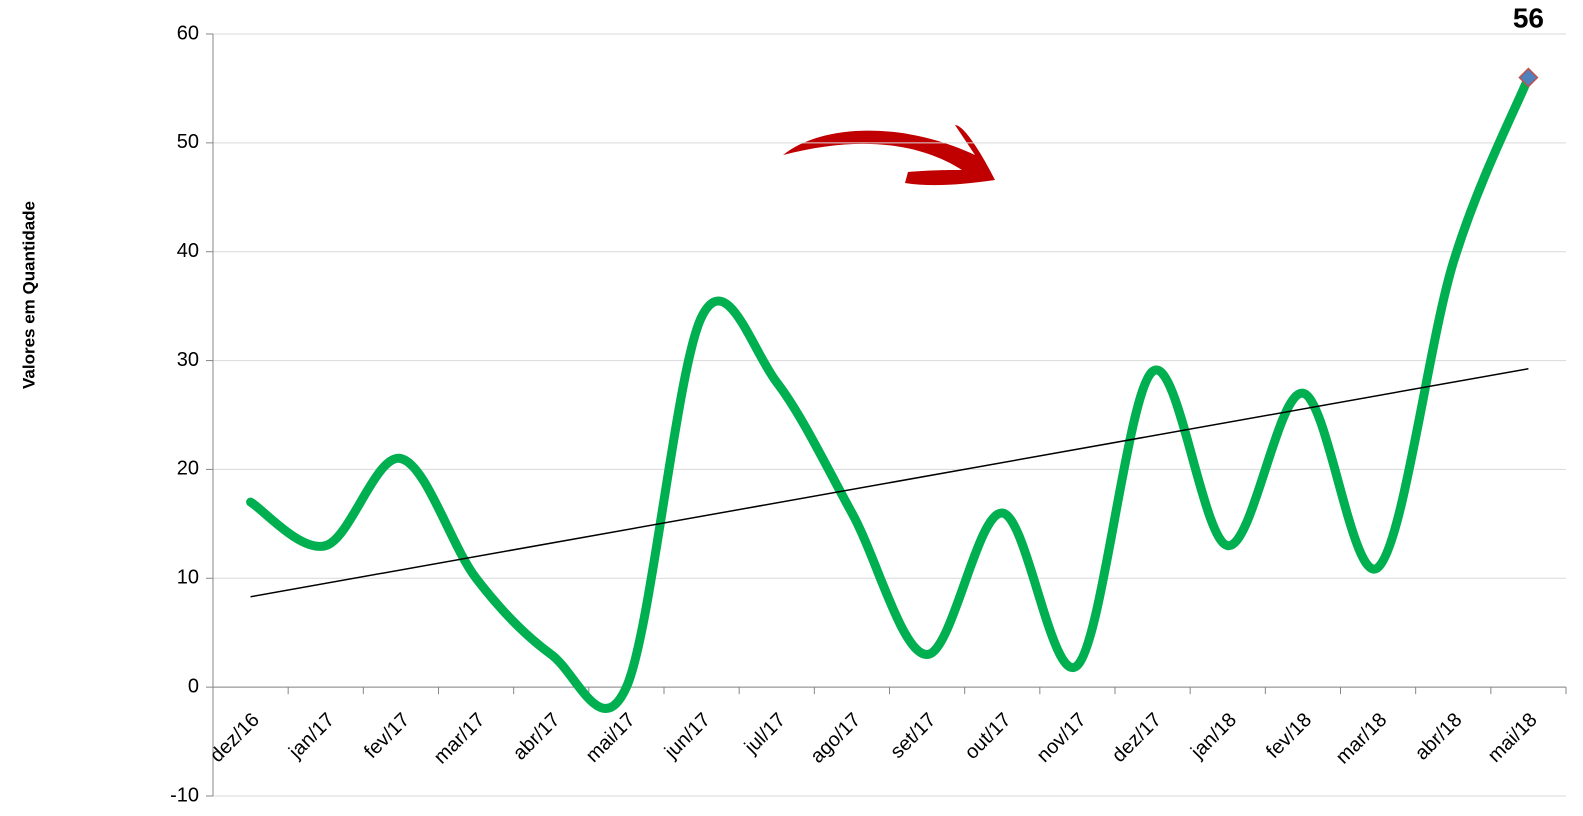 The width and height of the screenshot is (1583, 816). I want to click on x-tick-label: fev/18, so click(1289, 736).